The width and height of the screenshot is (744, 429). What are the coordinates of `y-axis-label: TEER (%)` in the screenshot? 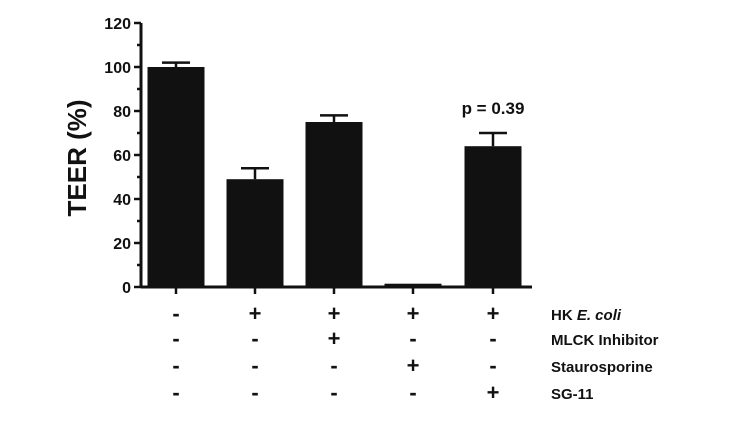 It's located at (77, 158).